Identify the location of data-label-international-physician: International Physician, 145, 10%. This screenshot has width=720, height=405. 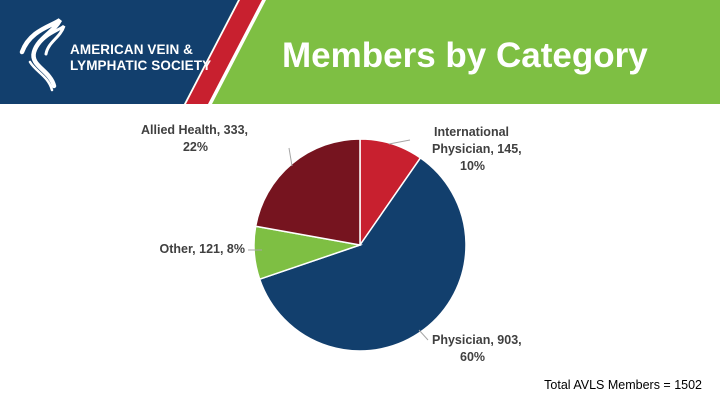
(477, 149).